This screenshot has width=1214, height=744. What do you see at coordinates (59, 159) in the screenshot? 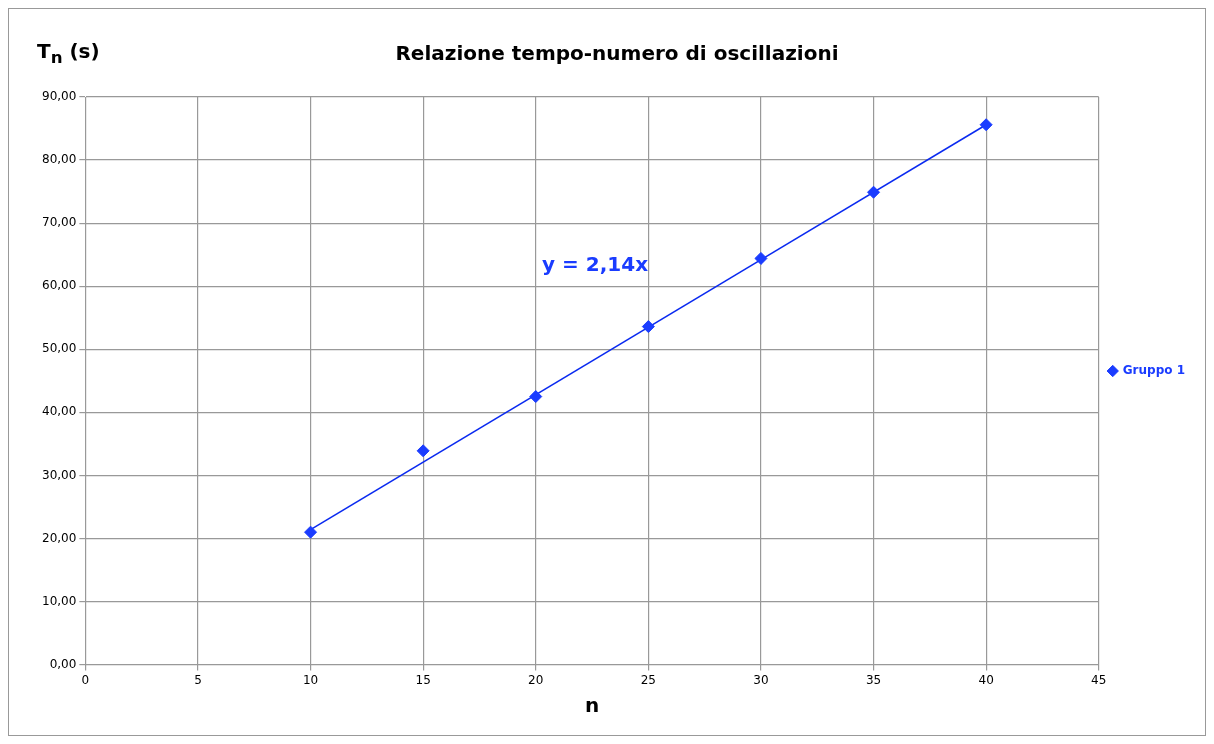
I see `y-tick-label: 80,00` at bounding box center [59, 159].